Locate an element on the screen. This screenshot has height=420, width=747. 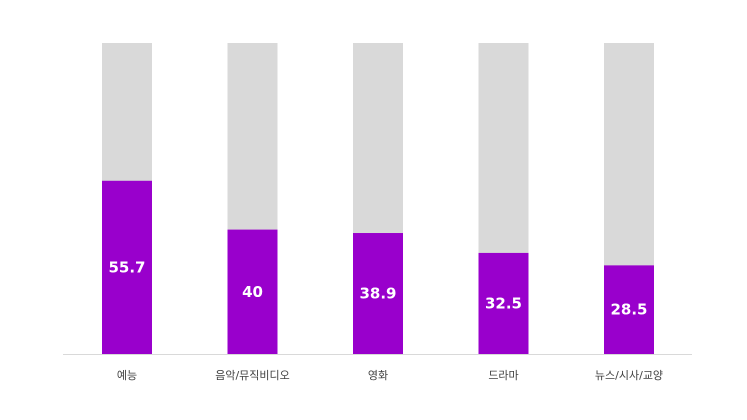
data-label: 38.9 is located at coordinates (377, 294).